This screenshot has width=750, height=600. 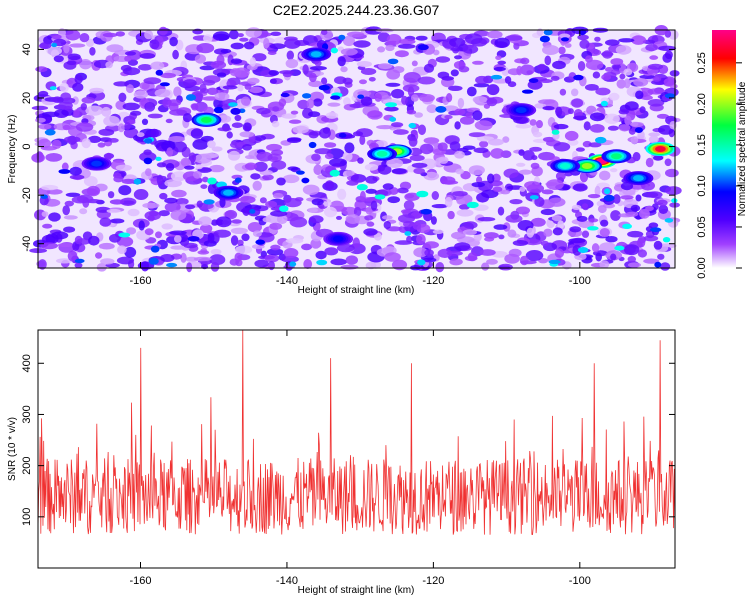 What do you see at coordinates (27, 195) in the screenshot?
I see `y-tick-label: -20` at bounding box center [27, 195].